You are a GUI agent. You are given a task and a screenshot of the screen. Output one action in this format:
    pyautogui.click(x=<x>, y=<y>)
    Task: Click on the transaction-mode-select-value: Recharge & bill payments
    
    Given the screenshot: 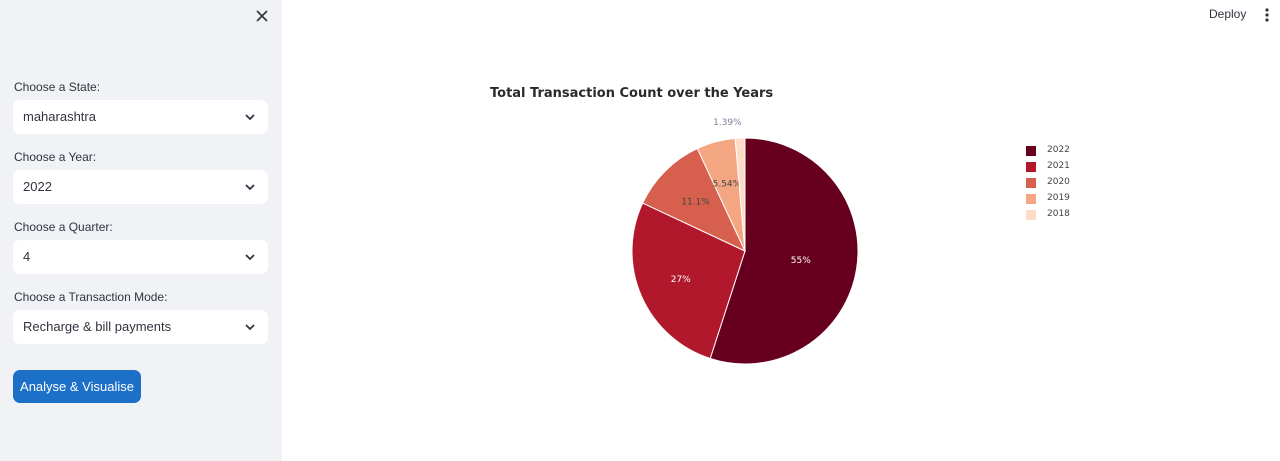 What is the action you would take?
    pyautogui.click(x=97, y=326)
    